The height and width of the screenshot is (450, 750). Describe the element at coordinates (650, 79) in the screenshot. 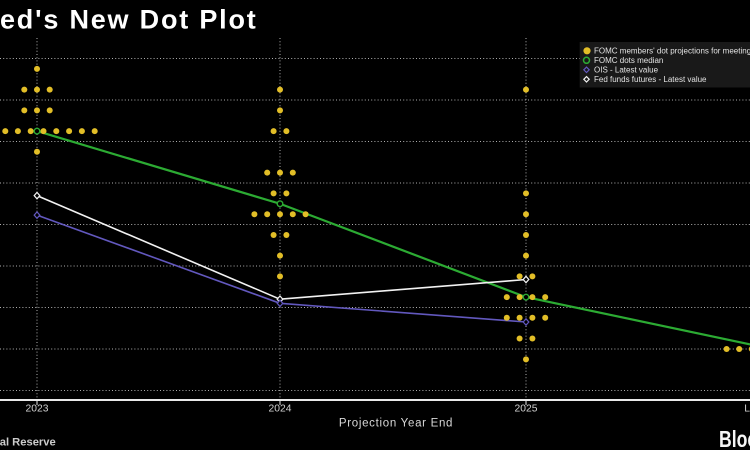

I see `svg-text:Fed funds futures - Latest val: Fed funds futures - Latest value` at that location.